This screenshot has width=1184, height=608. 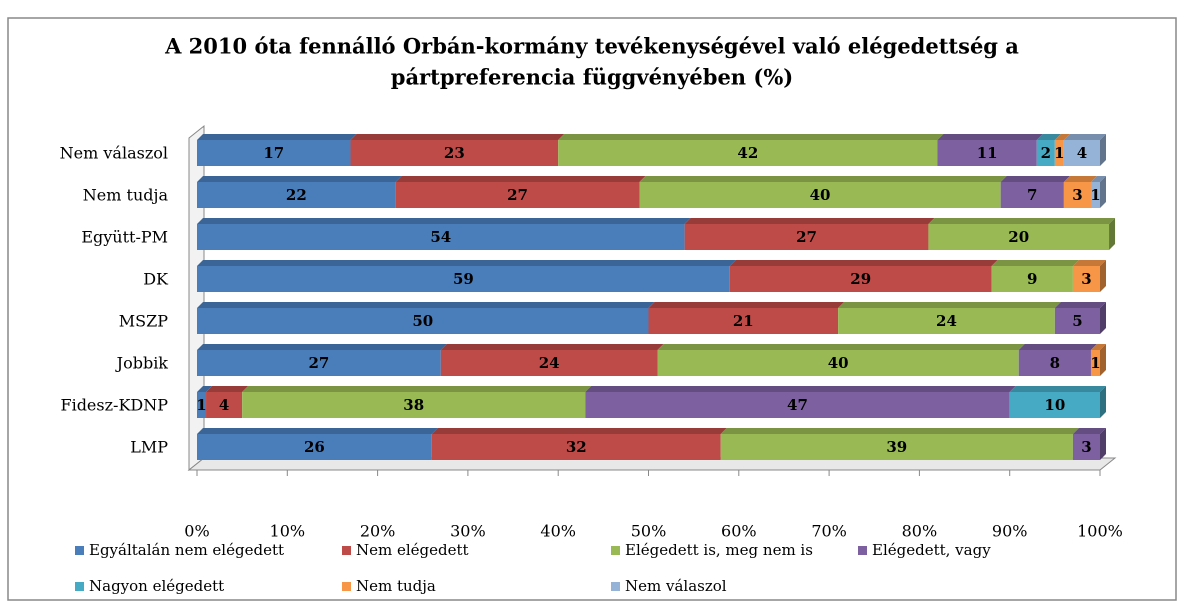 What do you see at coordinates (196, 531) in the screenshot?
I see `x-tick-label: 0%` at bounding box center [196, 531].